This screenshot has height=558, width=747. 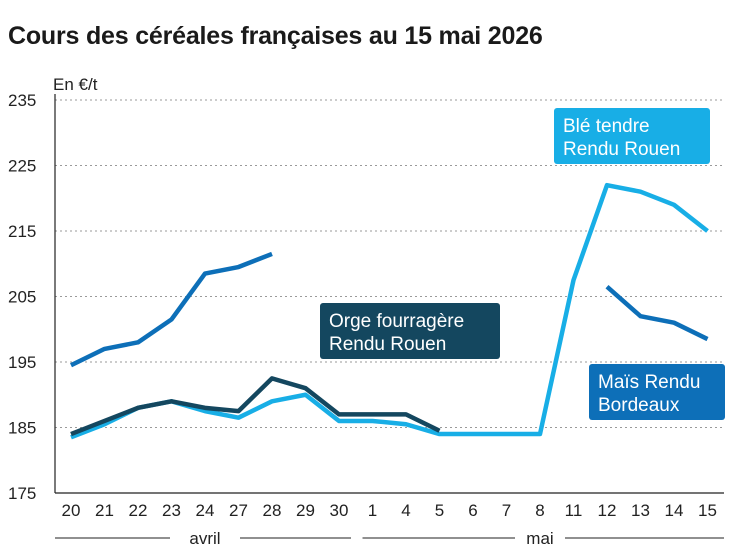 I want to click on x-tick-label: 5, so click(x=439, y=510).